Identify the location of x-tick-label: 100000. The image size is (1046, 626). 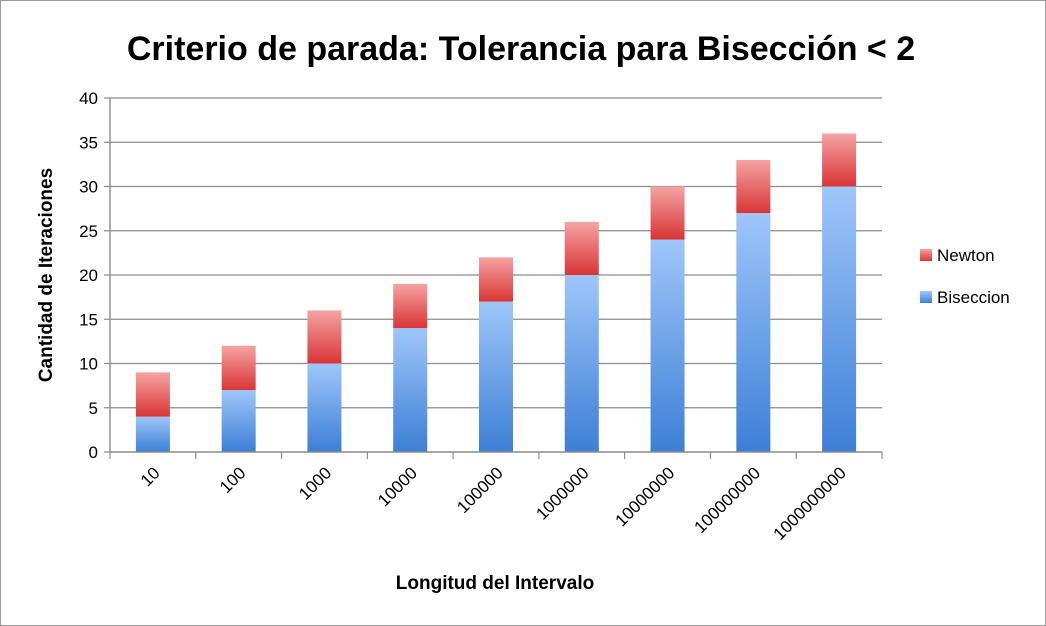
(480, 490).